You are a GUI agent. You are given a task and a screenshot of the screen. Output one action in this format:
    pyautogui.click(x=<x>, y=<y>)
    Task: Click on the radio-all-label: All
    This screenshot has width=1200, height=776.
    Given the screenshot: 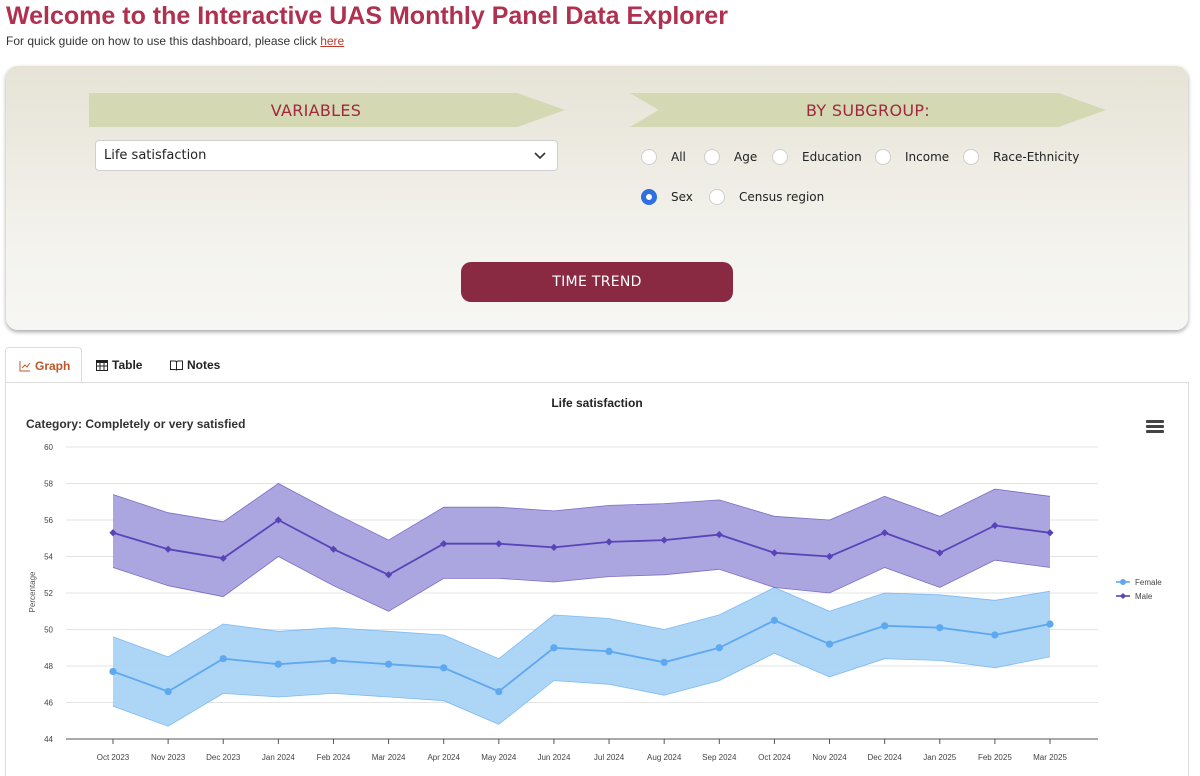 What is the action you would take?
    pyautogui.click(x=678, y=157)
    